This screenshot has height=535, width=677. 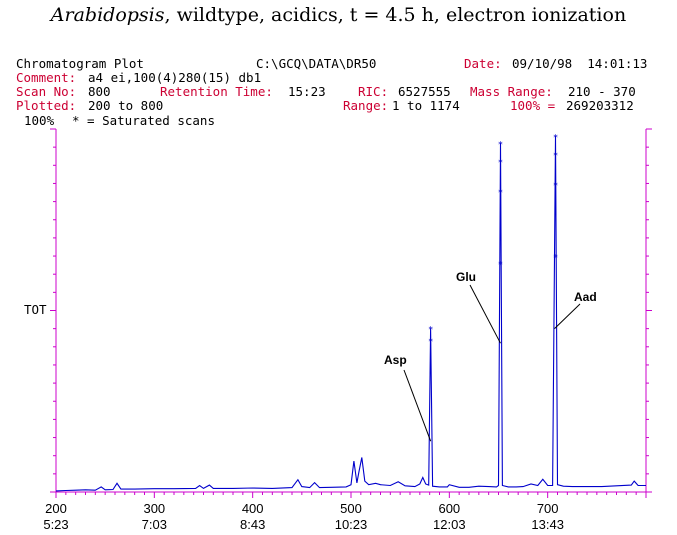 What do you see at coordinates (107, 15) in the screenshot?
I see `title-species: Arabidopsis` at bounding box center [107, 15].